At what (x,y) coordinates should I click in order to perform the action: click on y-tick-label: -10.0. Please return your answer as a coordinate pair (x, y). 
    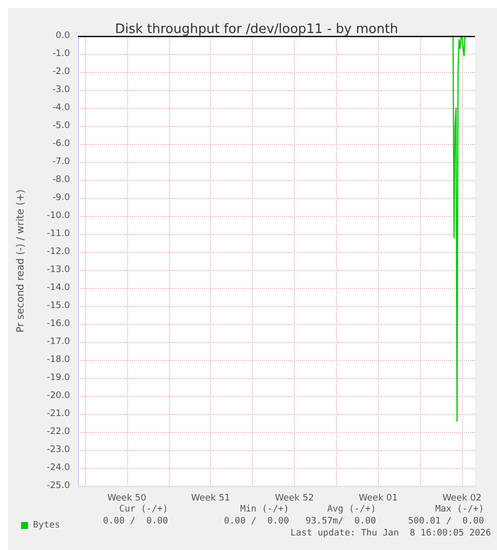
    Looking at the image, I should click on (58, 216).